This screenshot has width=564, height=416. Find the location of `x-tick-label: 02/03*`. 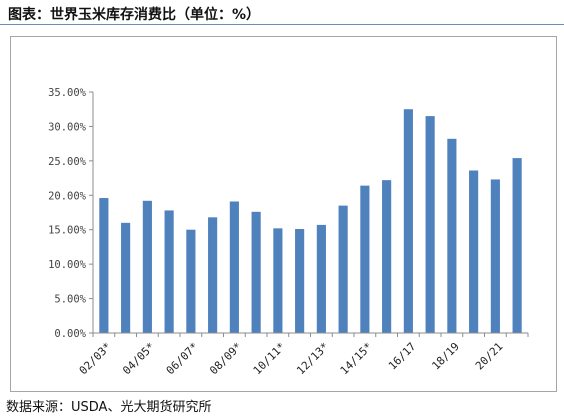

x-tick-label: 02/03* is located at coordinates (95, 358).